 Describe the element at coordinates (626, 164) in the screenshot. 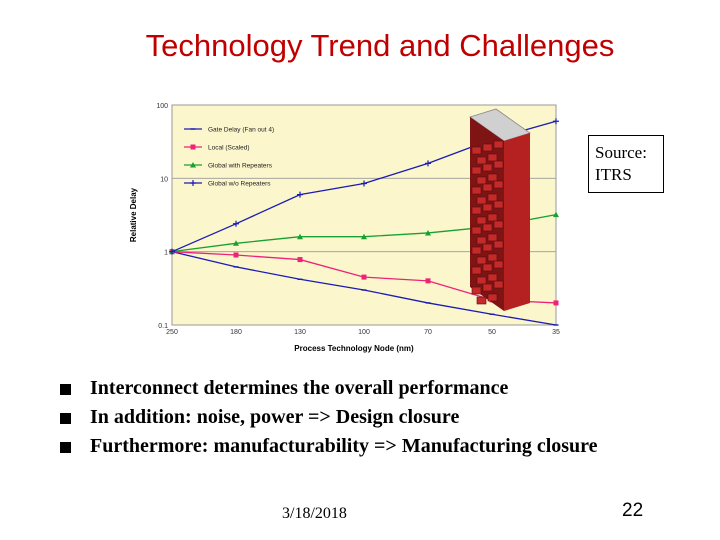

I see `source-callout: Source: ITRS` at that location.